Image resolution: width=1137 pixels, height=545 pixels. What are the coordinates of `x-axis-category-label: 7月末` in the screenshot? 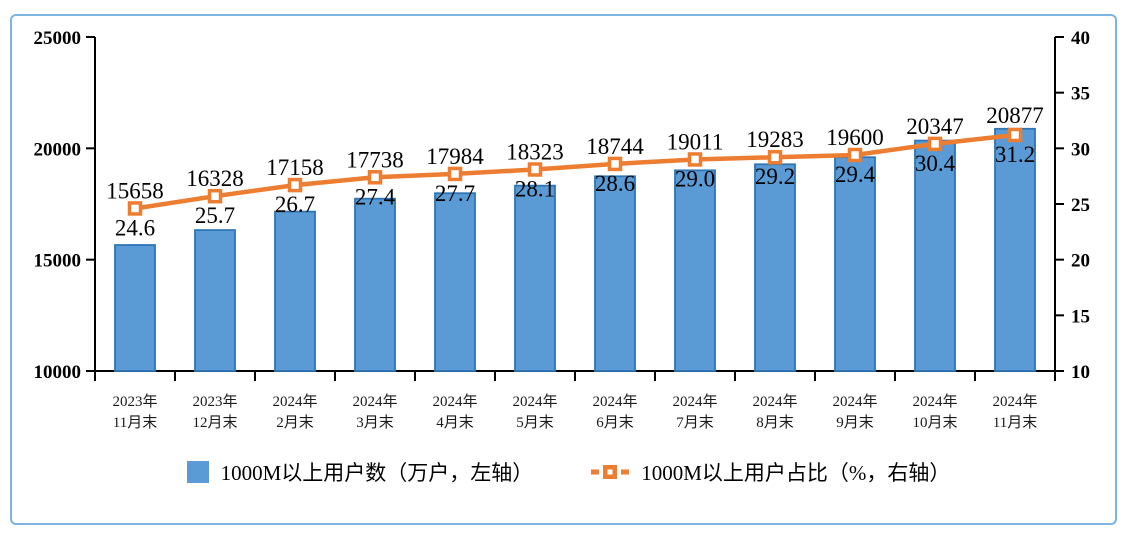 It's located at (695, 422).